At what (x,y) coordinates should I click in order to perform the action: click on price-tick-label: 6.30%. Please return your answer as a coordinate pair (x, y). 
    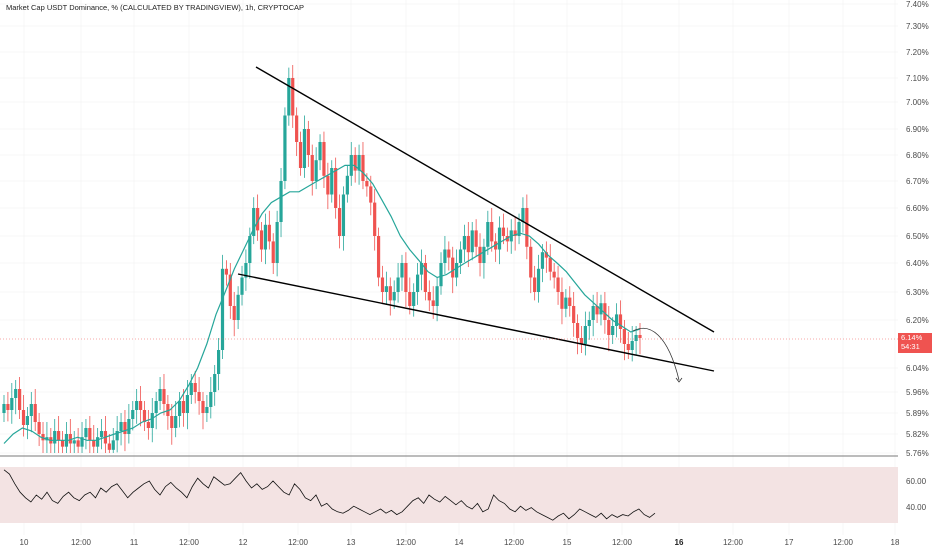
    Looking at the image, I should click on (917, 292).